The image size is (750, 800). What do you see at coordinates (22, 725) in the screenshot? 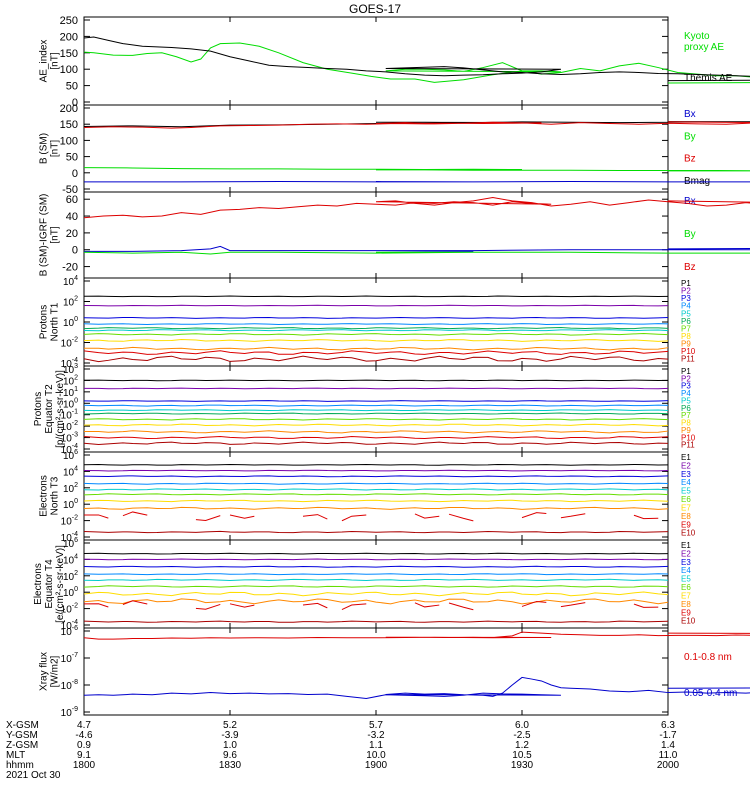
I see `x-axis-row-label: X-GSM` at bounding box center [22, 725].